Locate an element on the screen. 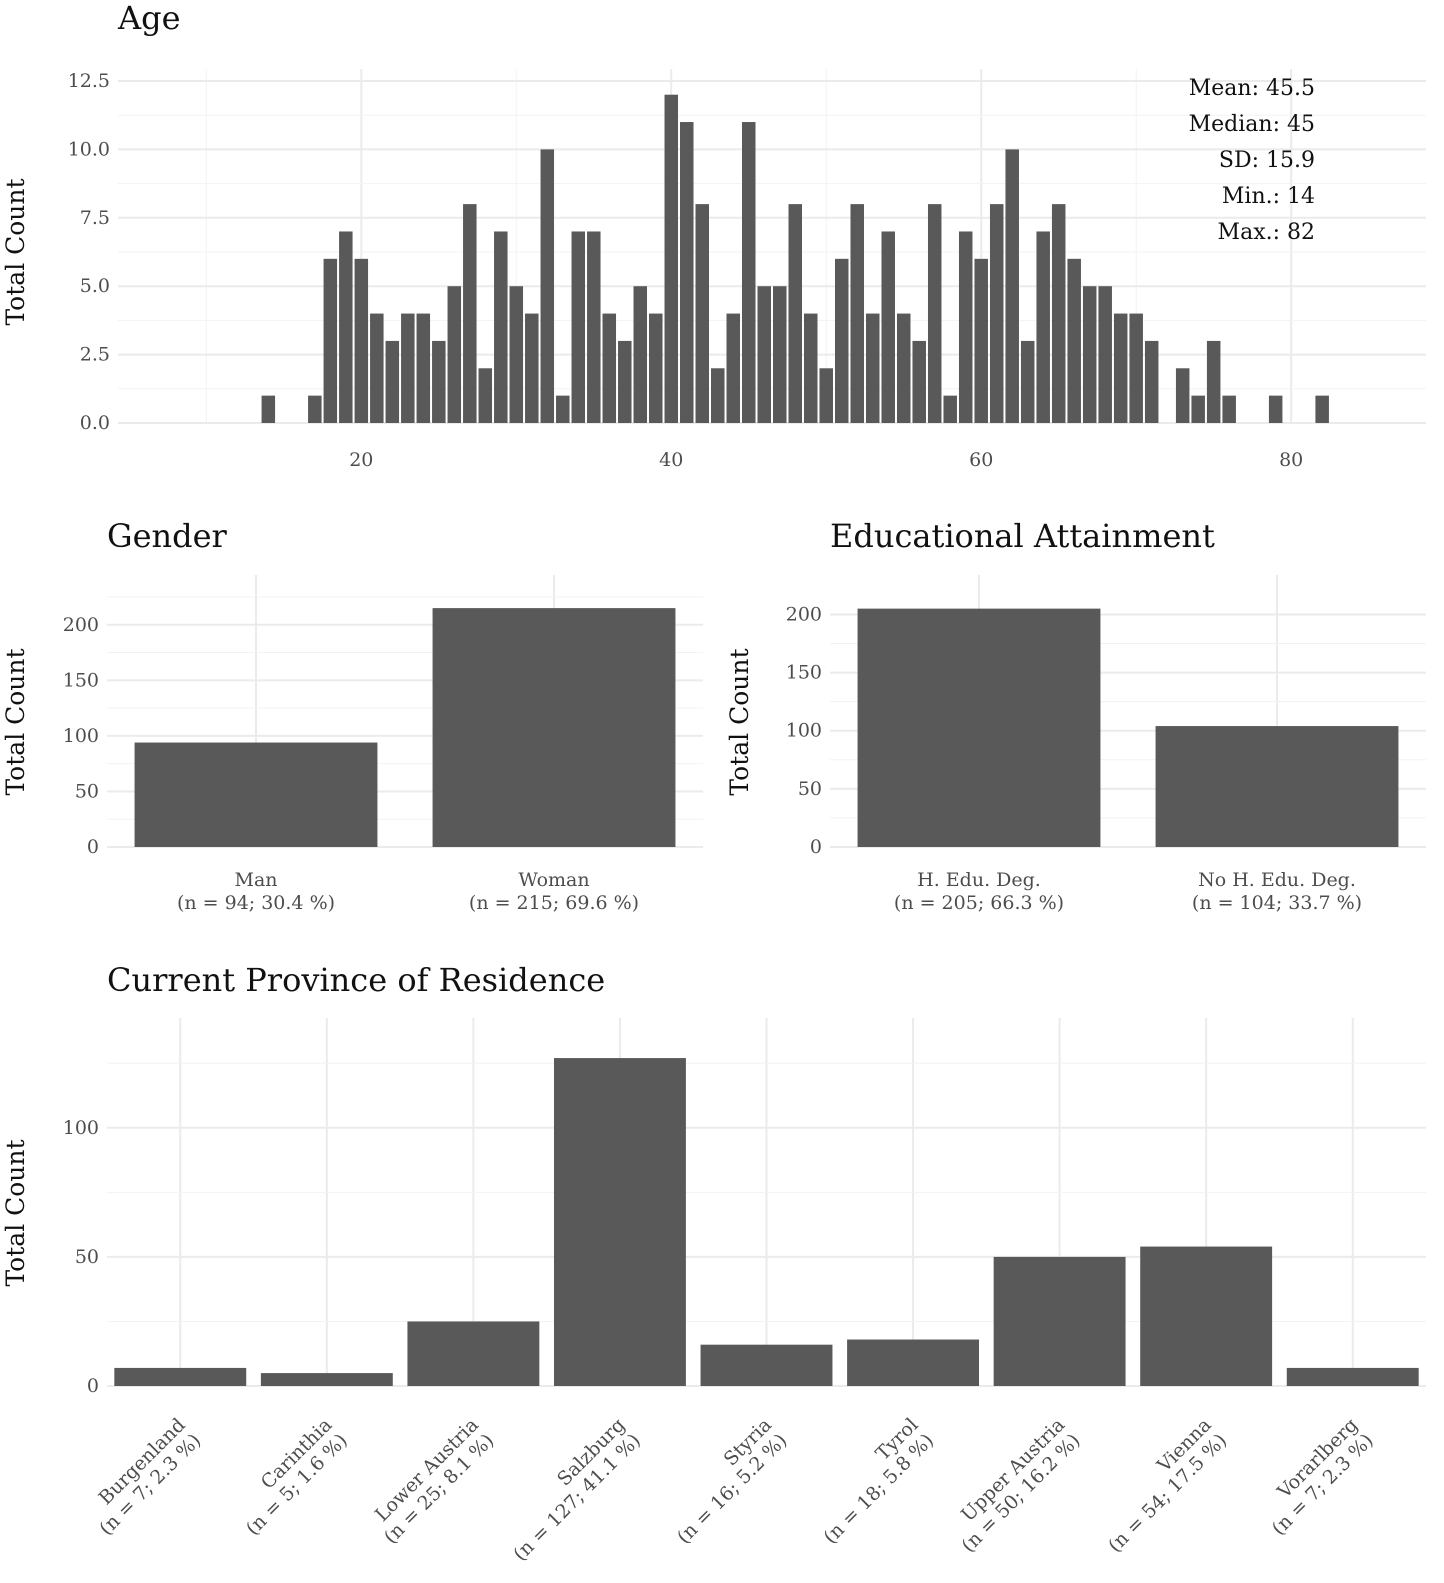 The width and height of the screenshot is (1444, 1583). chart-title: Educational Attainment is located at coordinates (1022, 536).